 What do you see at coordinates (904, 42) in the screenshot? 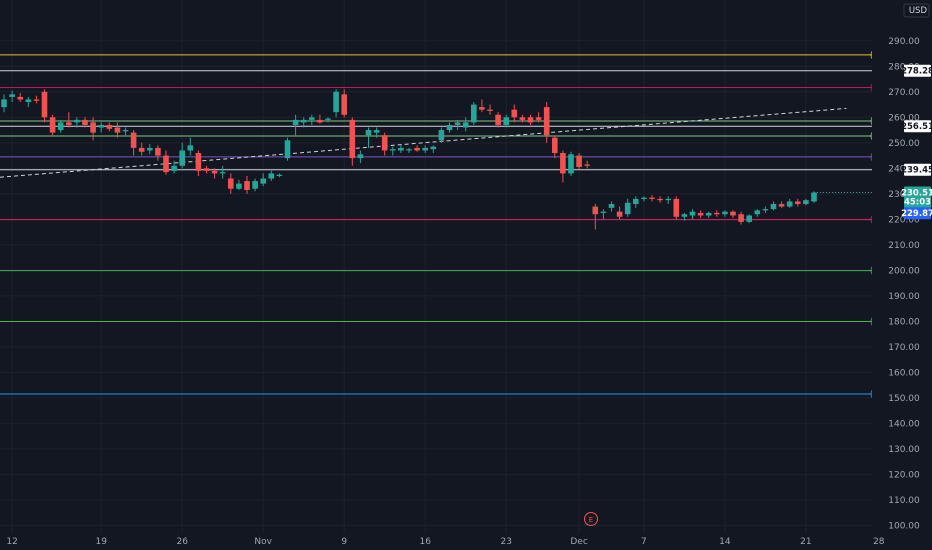
I see `y-tick-label: 290.00` at bounding box center [904, 42].